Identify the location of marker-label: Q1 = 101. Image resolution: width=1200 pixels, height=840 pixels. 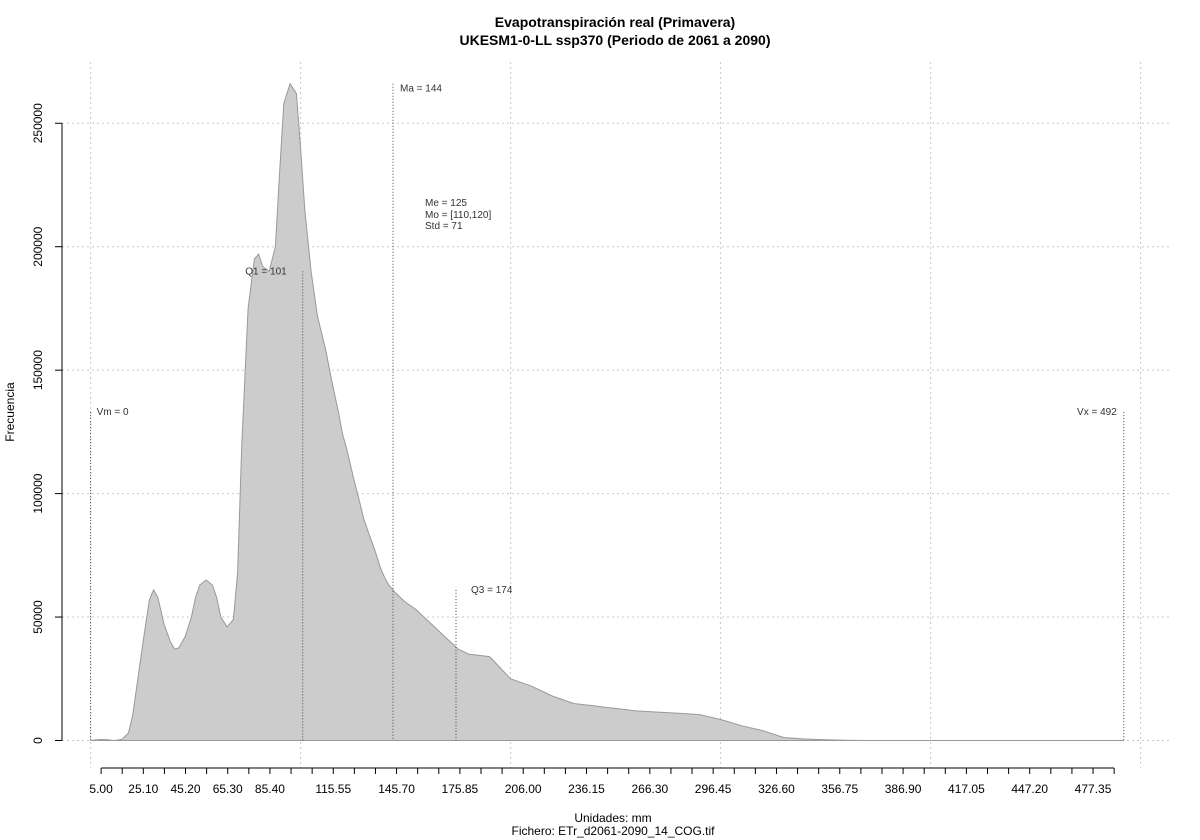
(266, 271).